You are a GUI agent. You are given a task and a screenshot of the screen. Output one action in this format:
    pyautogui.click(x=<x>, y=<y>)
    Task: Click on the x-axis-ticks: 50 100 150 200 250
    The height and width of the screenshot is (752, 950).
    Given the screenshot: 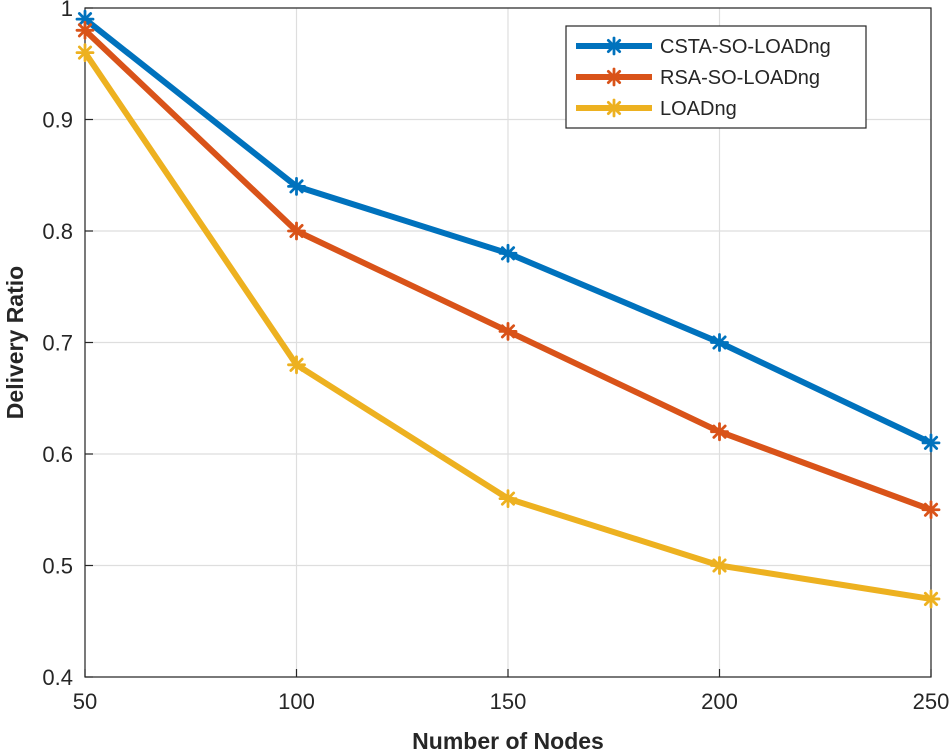 What is the action you would take?
    pyautogui.click(x=511, y=691)
    